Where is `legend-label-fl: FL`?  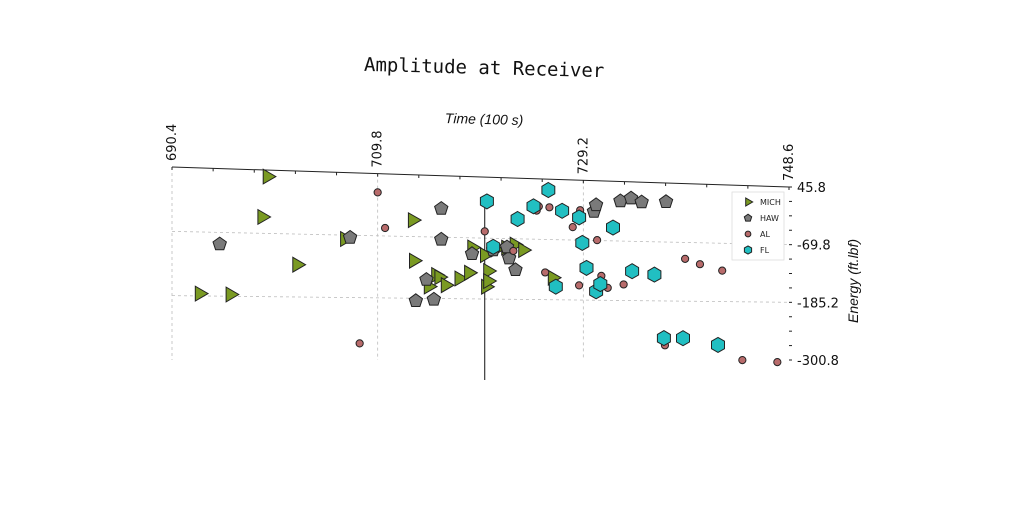 legend-label-fl: FL is located at coordinates (765, 250).